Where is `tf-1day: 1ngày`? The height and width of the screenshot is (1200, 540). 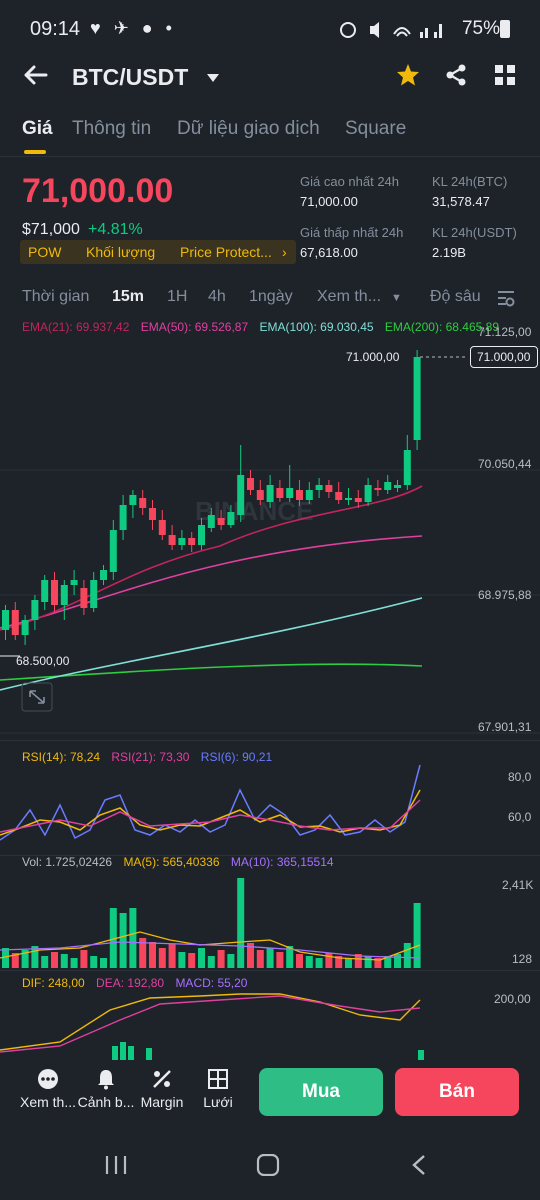 tf-1day: 1ngày is located at coordinates (271, 296).